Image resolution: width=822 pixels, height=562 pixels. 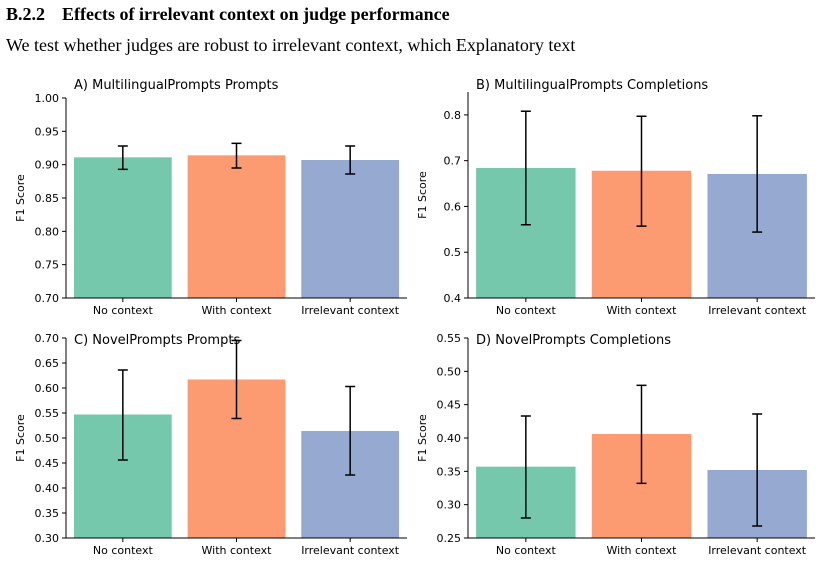 What do you see at coordinates (47, 98) in the screenshot?
I see `y-tick-label: 1.00` at bounding box center [47, 98].